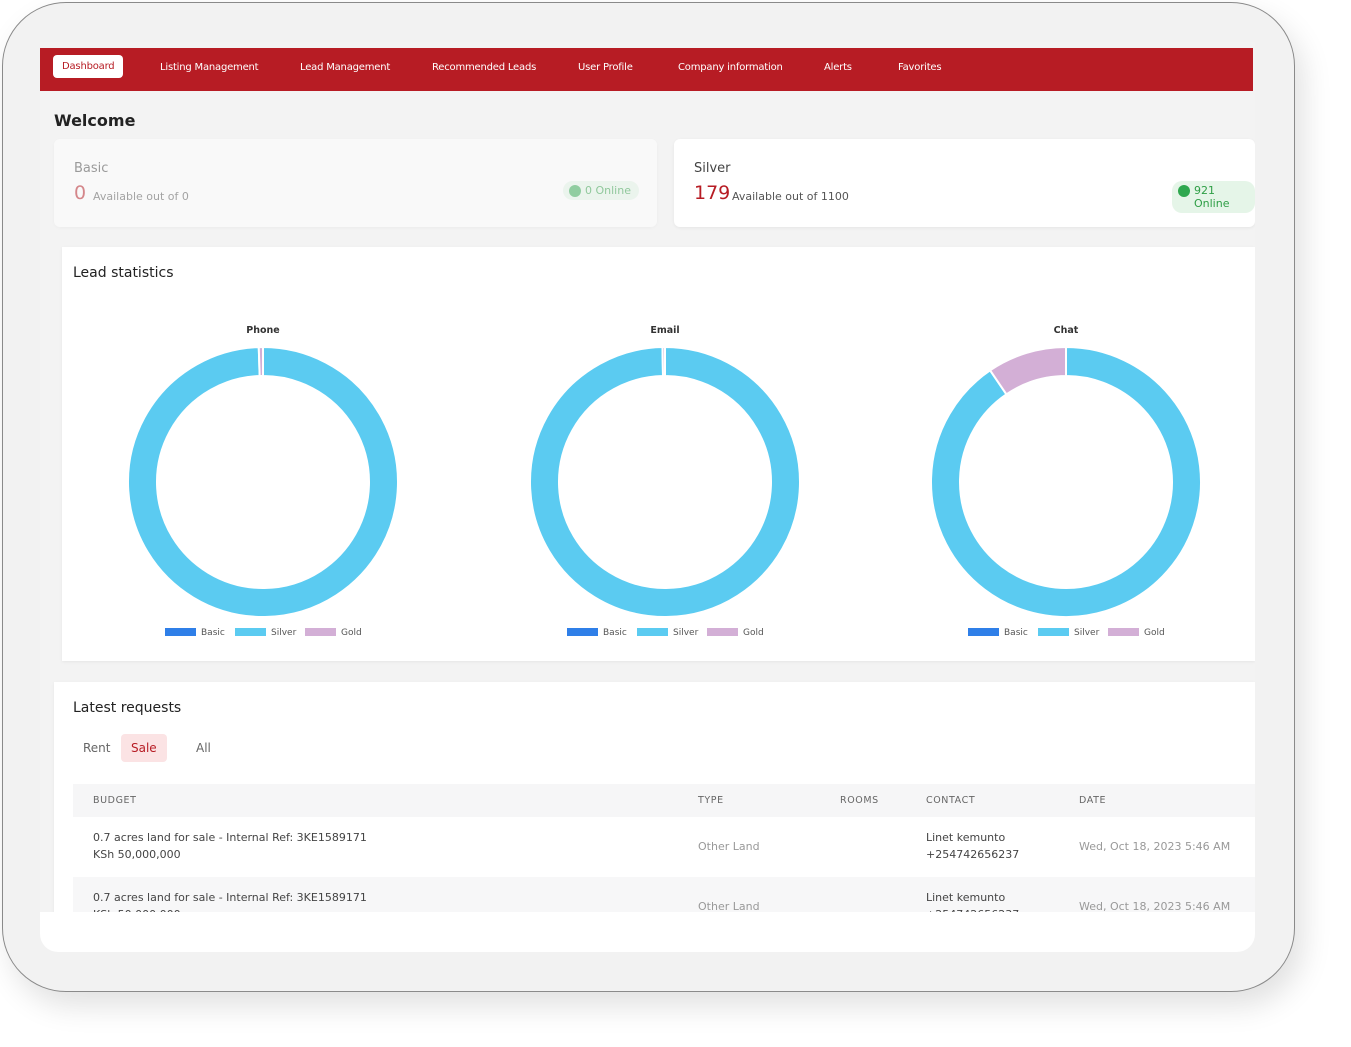 This screenshot has height=1047, width=1351. Describe the element at coordinates (203, 748) in the screenshot. I see `tab: All` at that location.